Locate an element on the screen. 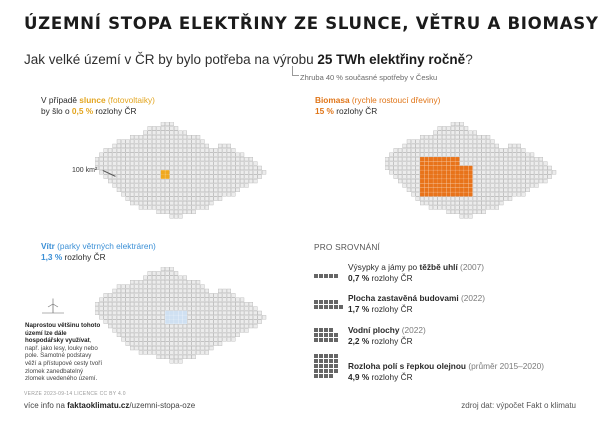 The width and height of the screenshot is (600, 424). water-label: Vodní plochy (2022) is located at coordinates (387, 330).